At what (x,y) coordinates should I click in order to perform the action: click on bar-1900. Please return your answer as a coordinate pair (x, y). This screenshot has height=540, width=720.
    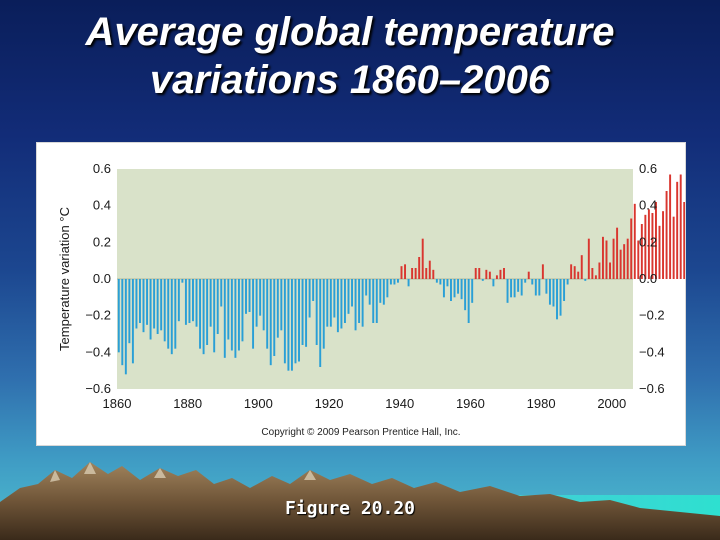
    Looking at the image, I should click on (260, 297).